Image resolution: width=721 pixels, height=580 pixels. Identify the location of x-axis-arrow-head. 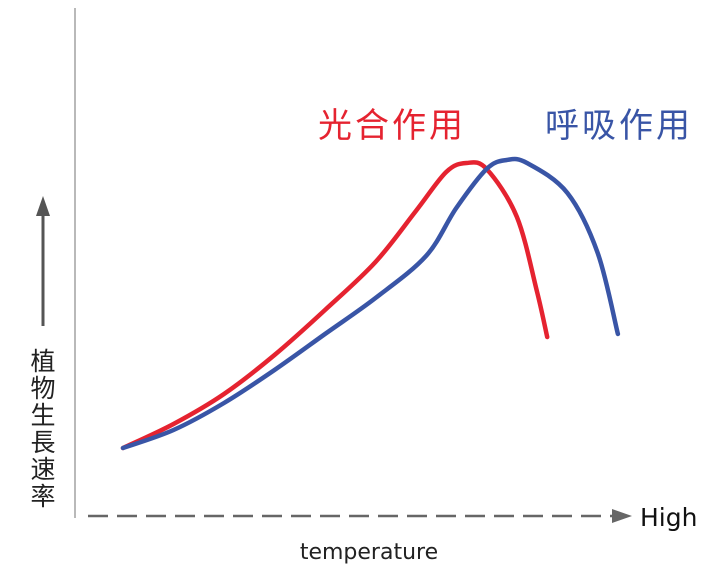
(622, 516).